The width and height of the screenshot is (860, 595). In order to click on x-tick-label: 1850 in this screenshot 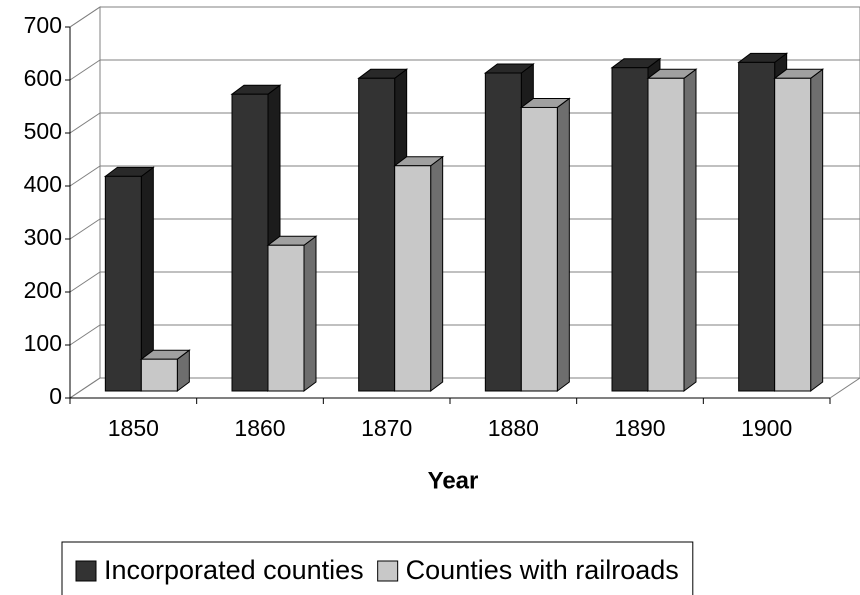, I will do `click(133, 428)`.